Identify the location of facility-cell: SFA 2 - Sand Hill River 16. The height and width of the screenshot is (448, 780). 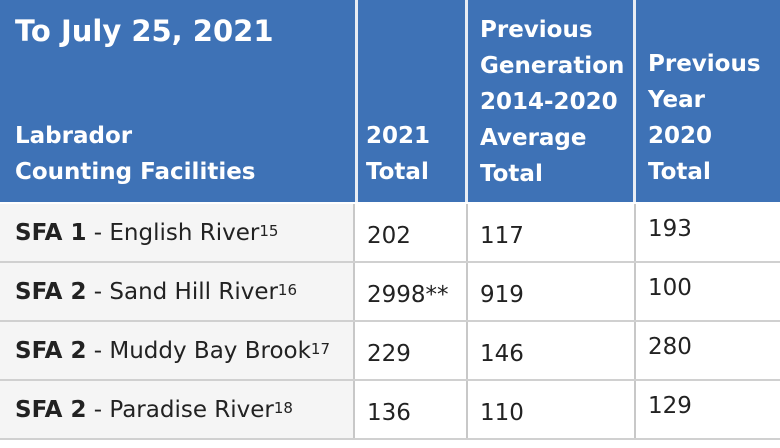
(177, 291).